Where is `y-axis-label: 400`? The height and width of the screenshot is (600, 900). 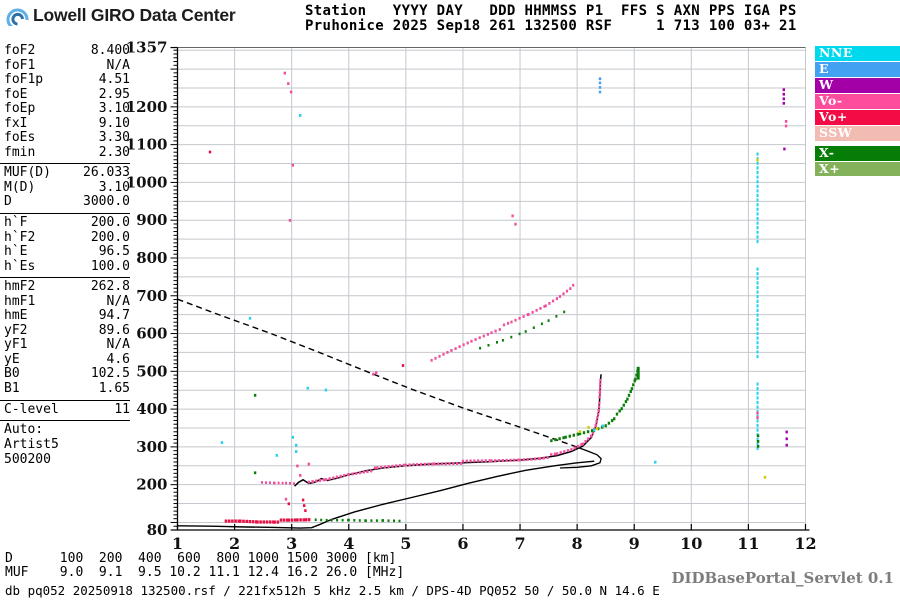 y-axis-label: 400 is located at coordinates (151, 409).